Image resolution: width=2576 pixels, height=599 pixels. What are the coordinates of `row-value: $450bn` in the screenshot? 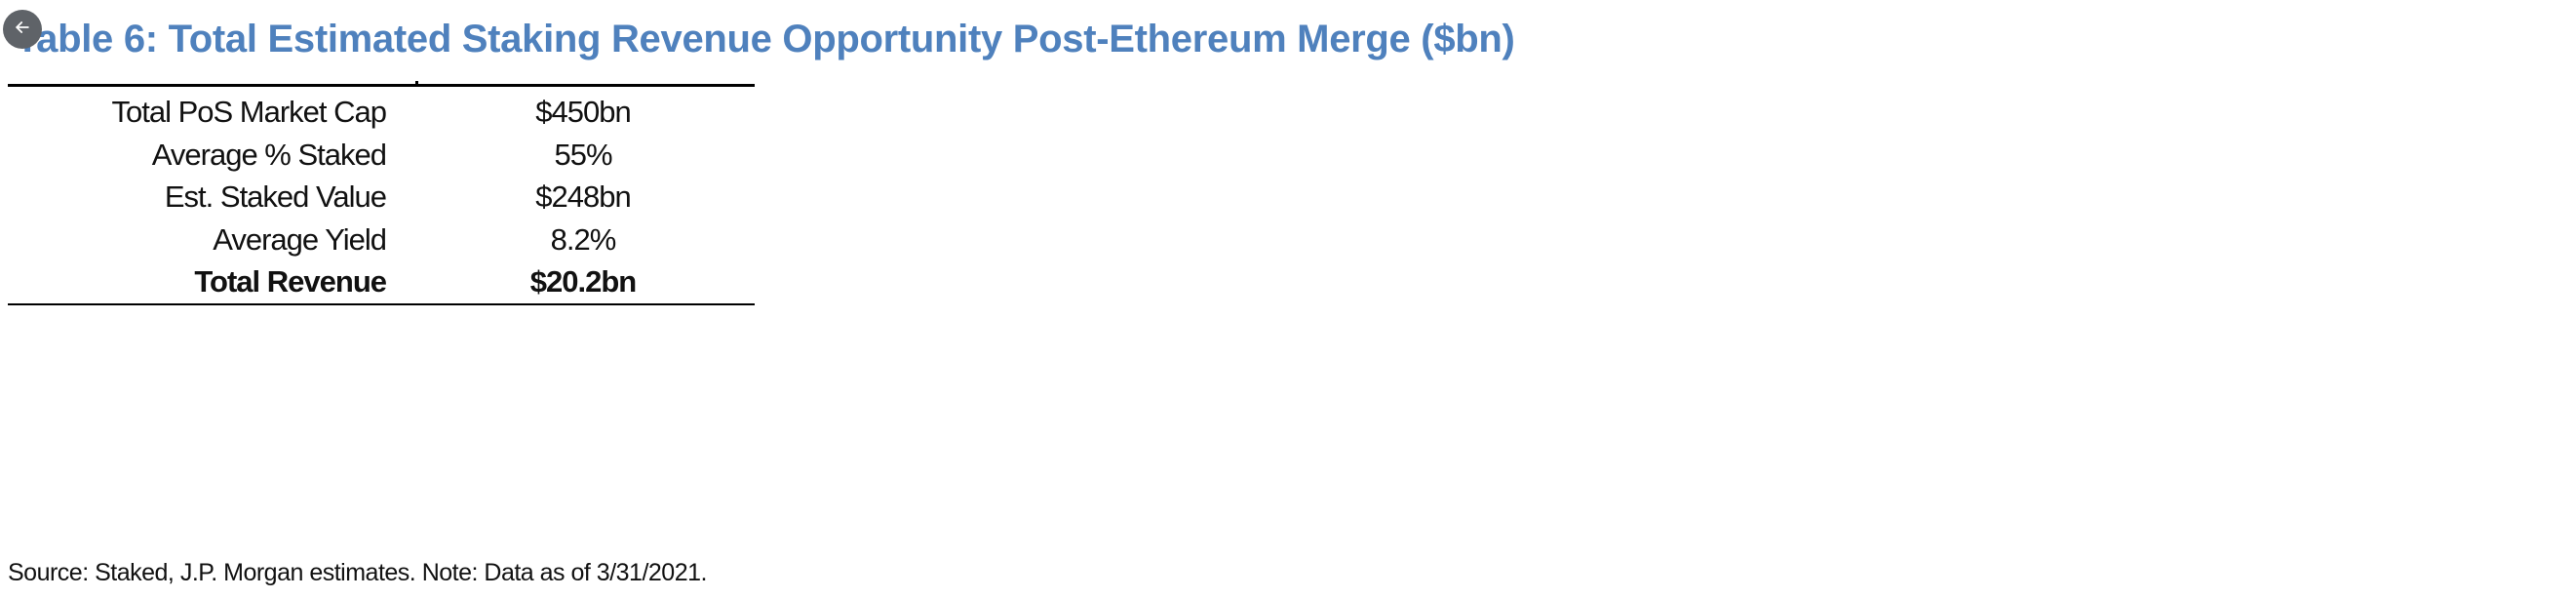 It's located at (583, 112).